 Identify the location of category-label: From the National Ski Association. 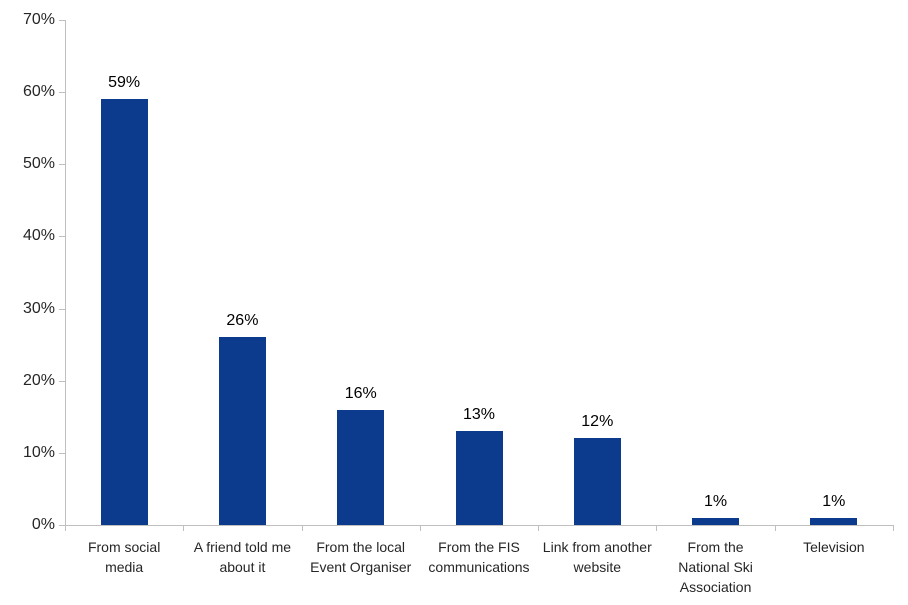
(715, 567).